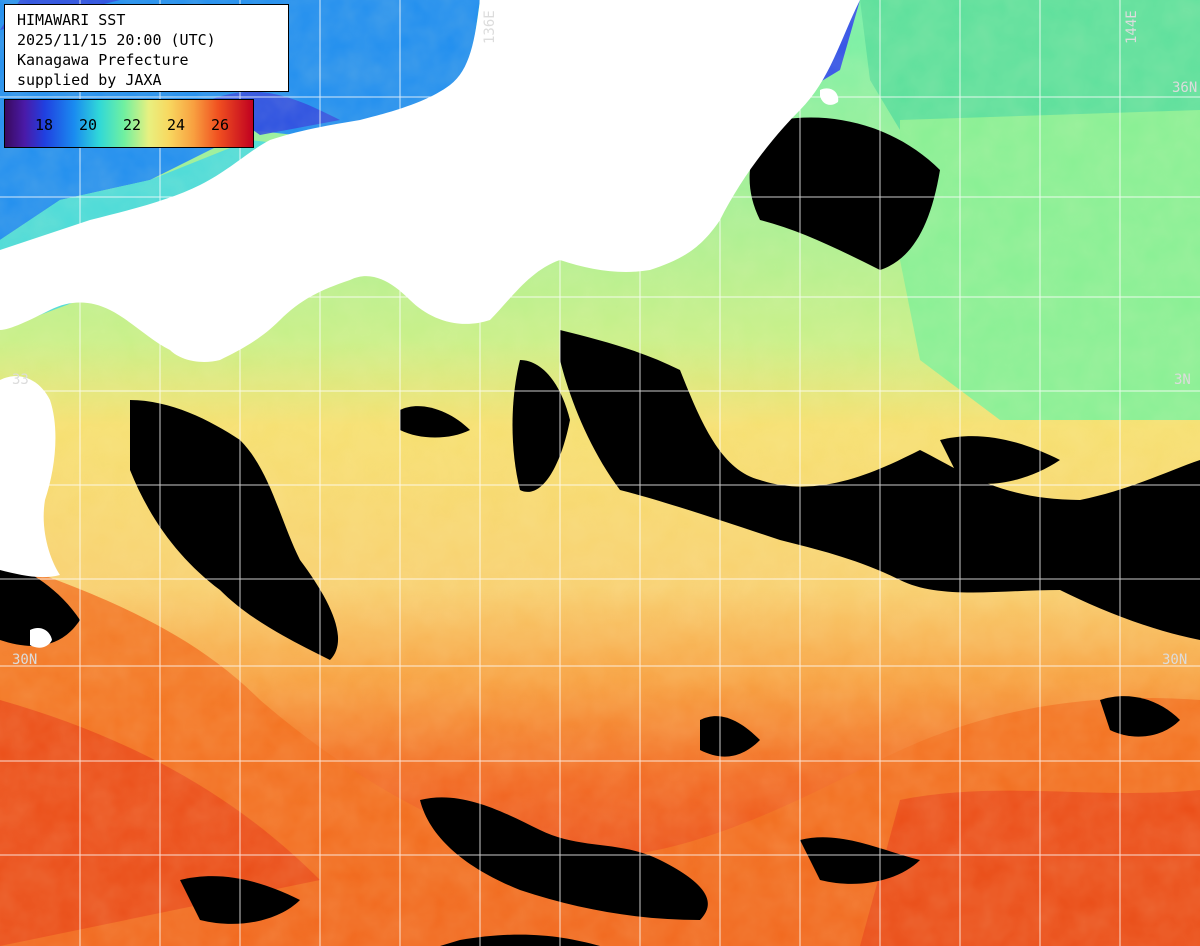  Describe the element at coordinates (71, 20) in the screenshot. I see `product-title: HIMAWARI SST` at that location.